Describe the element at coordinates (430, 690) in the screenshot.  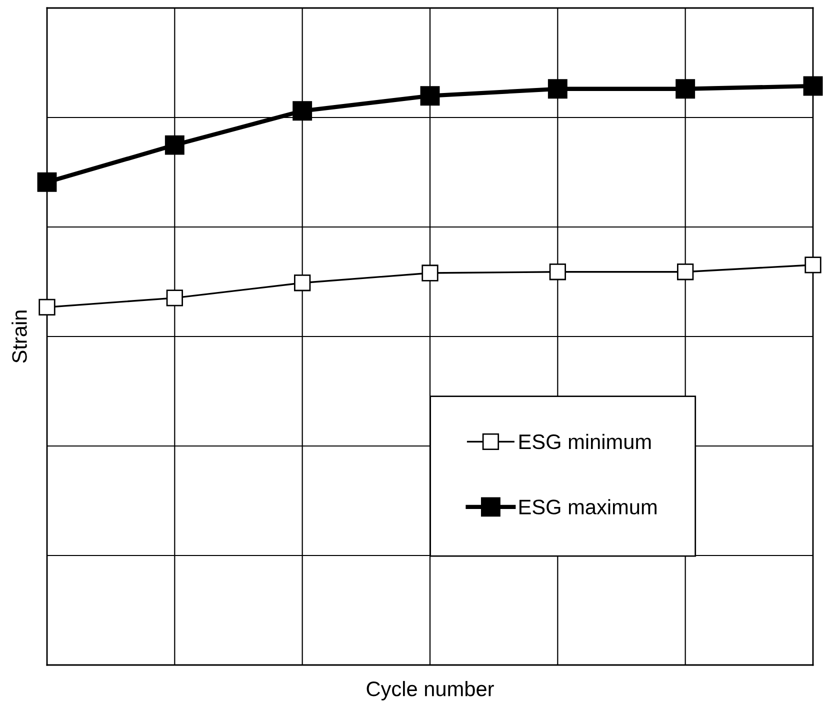
I see `x-axis-title: Cycle number` at that location.